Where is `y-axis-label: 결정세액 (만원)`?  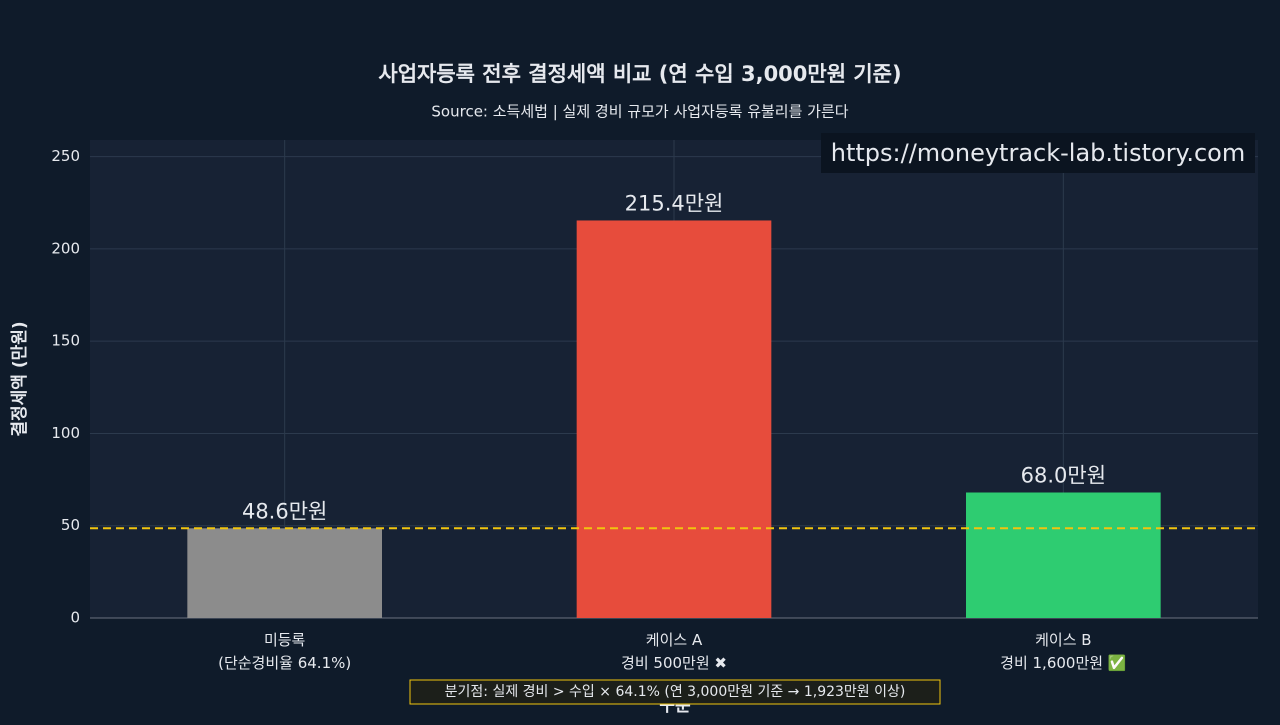
y-axis-label: 결정세액 (만원) is located at coordinates (20, 378).